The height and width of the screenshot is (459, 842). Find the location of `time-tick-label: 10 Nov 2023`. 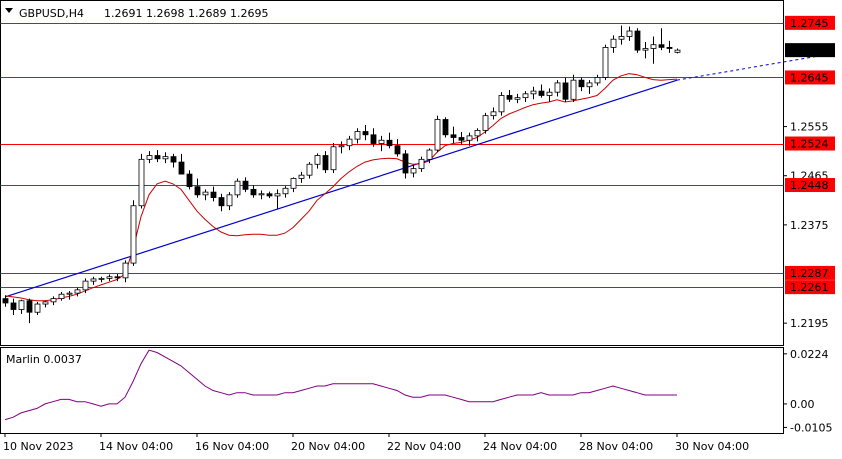

time-tick-label: 10 Nov 2023 is located at coordinates (38, 446).